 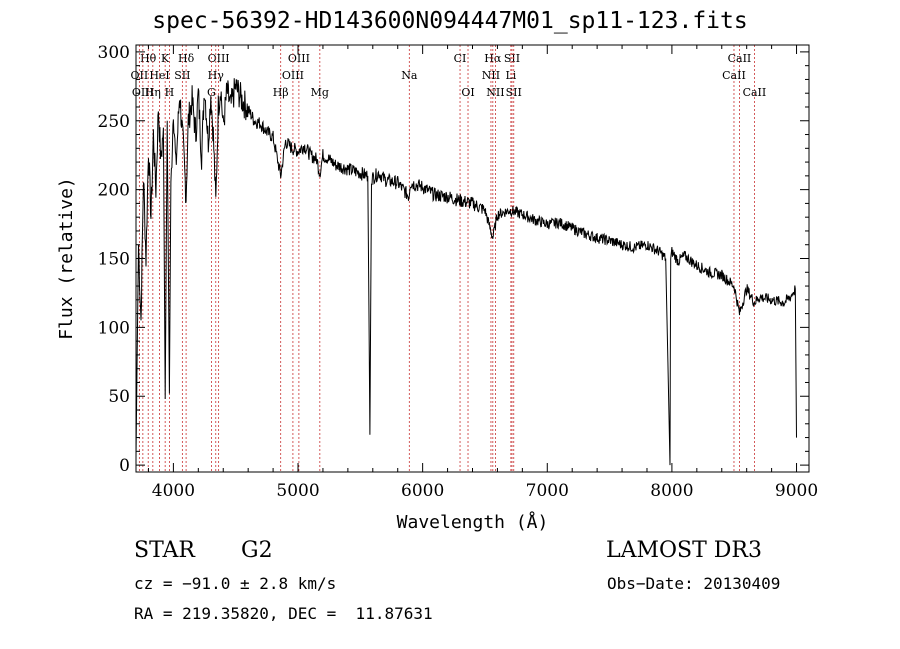 I want to click on spectral-line-label: OII, so click(x=140, y=75).